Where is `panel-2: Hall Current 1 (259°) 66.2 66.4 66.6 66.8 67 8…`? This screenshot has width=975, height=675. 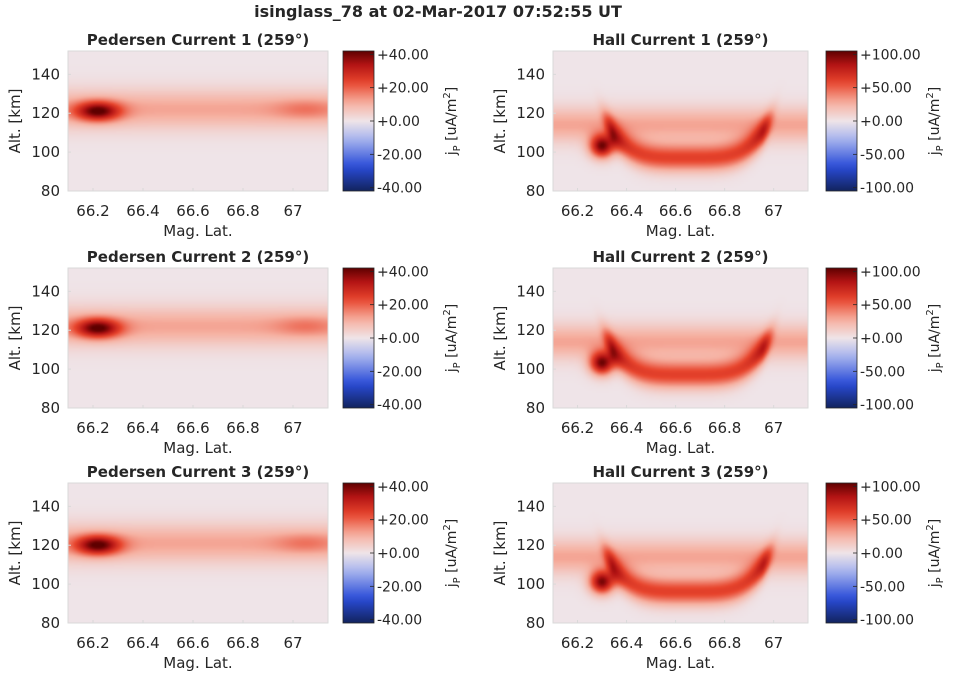 panel-2: Hall Current 1 (259°) 66.2 66.4 66.6 66.8 67 8… is located at coordinates (718, 135).